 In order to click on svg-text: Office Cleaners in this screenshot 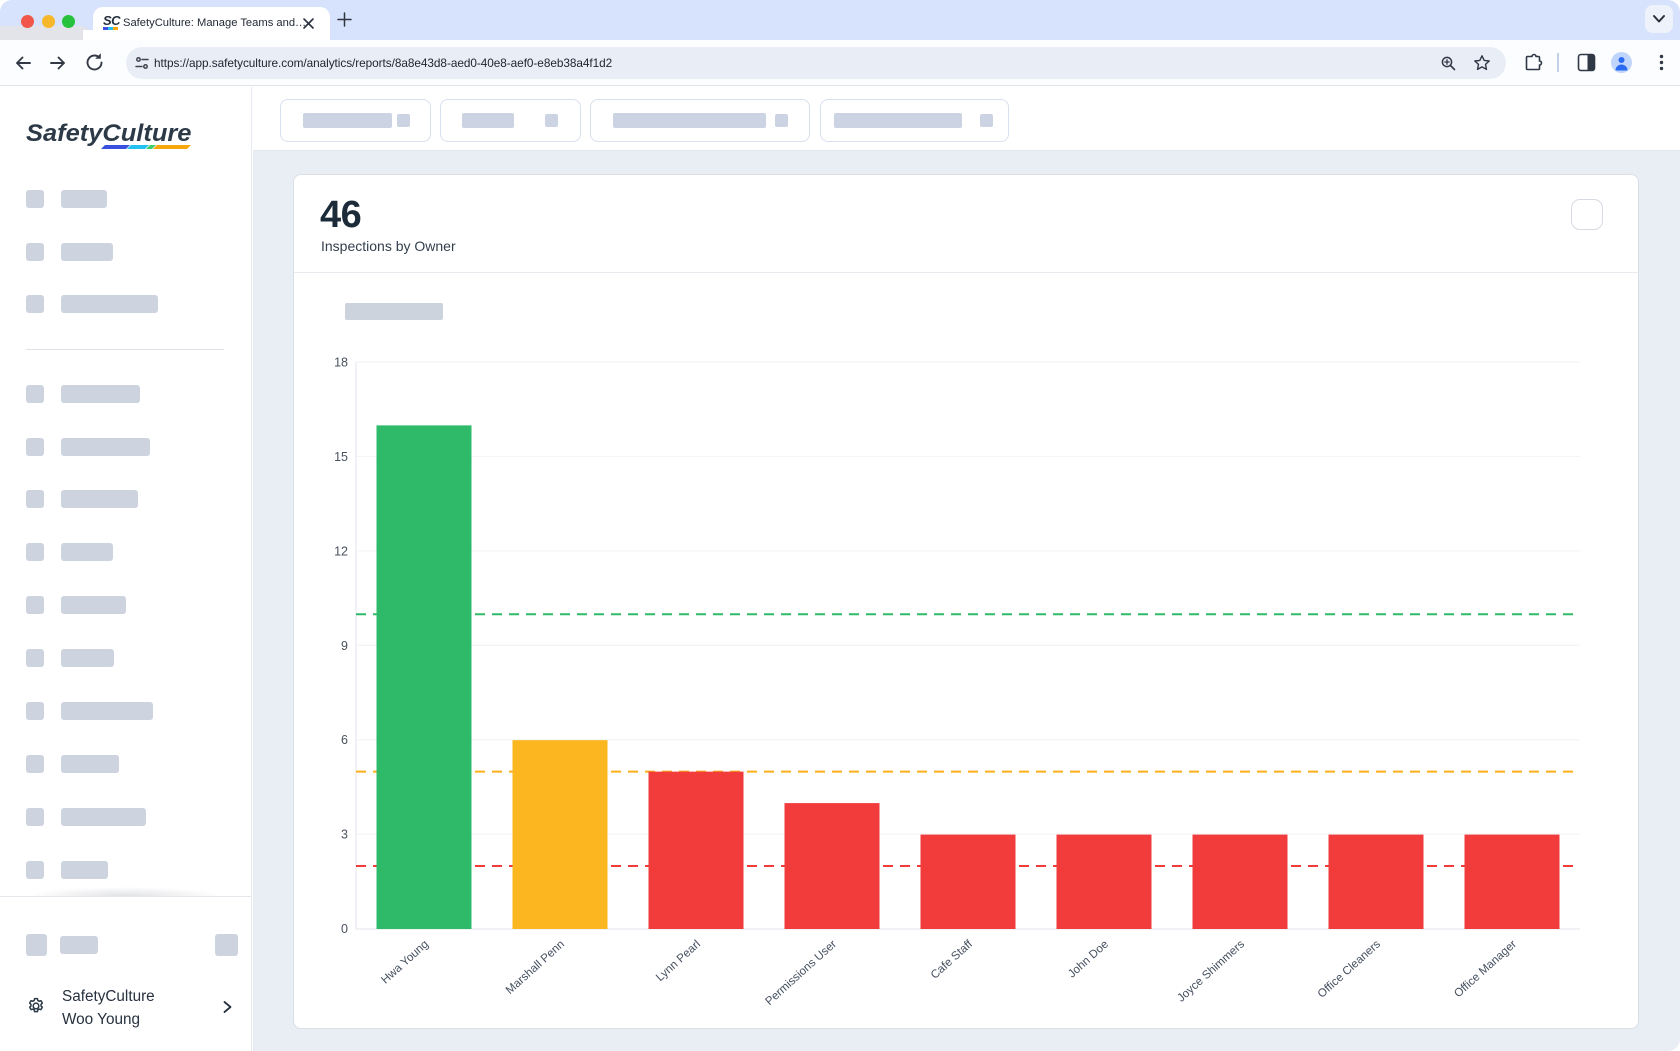, I will do `click(1349, 968)`.